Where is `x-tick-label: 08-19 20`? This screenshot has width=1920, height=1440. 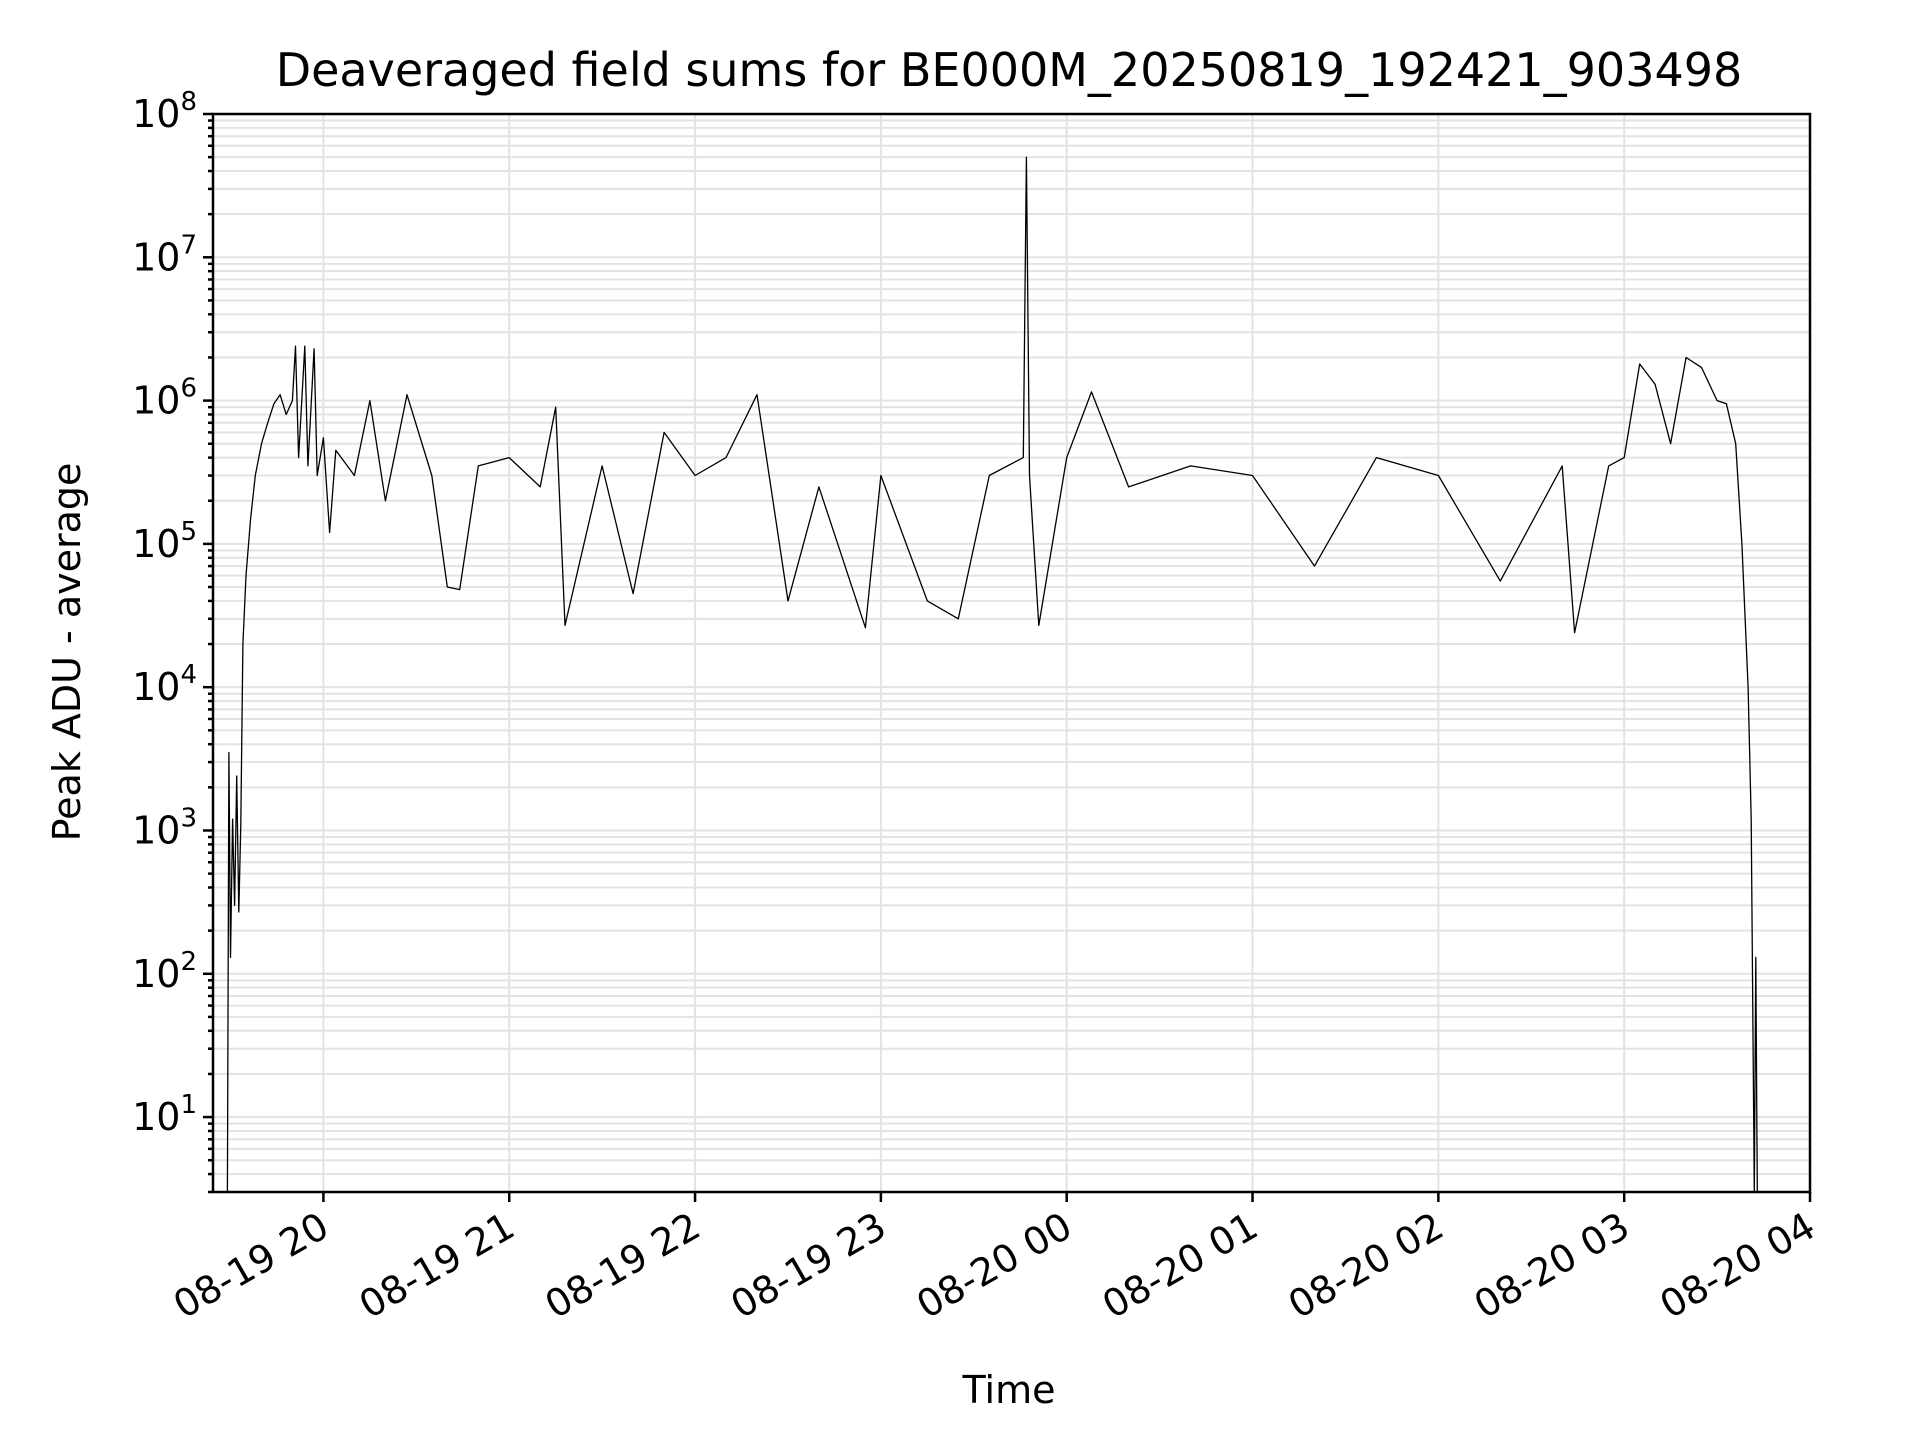 x-tick-label: 08-19 20 is located at coordinates (251, 1266).